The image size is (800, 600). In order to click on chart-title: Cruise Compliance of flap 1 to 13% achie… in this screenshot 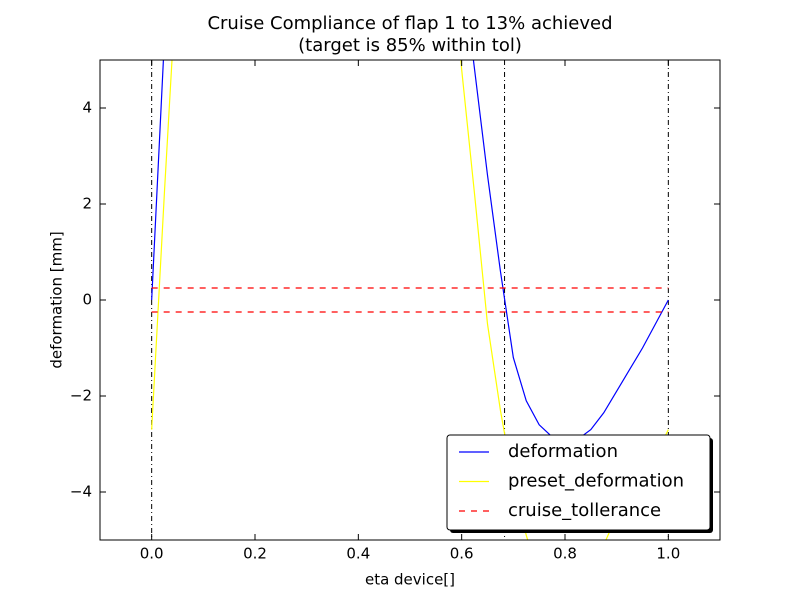, I will do `click(409, 23)`.